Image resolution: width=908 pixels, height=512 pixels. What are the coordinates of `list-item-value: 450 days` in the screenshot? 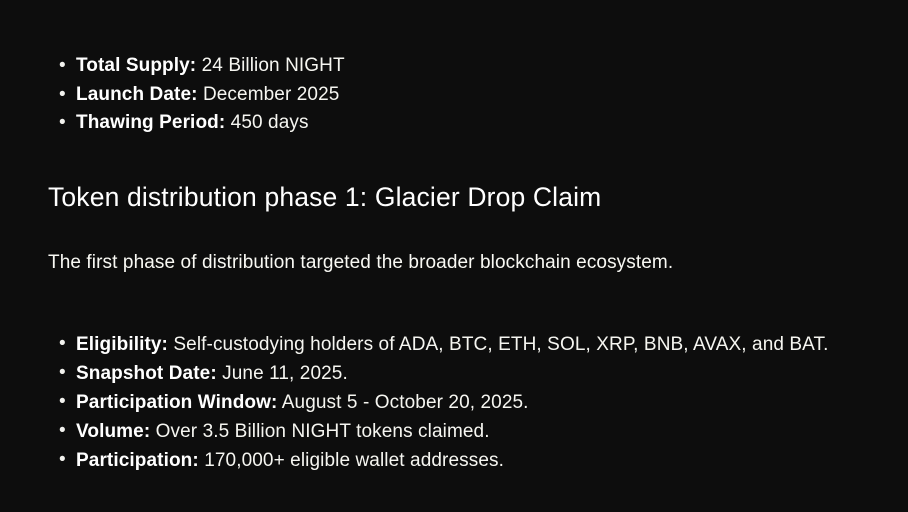 It's located at (269, 122).